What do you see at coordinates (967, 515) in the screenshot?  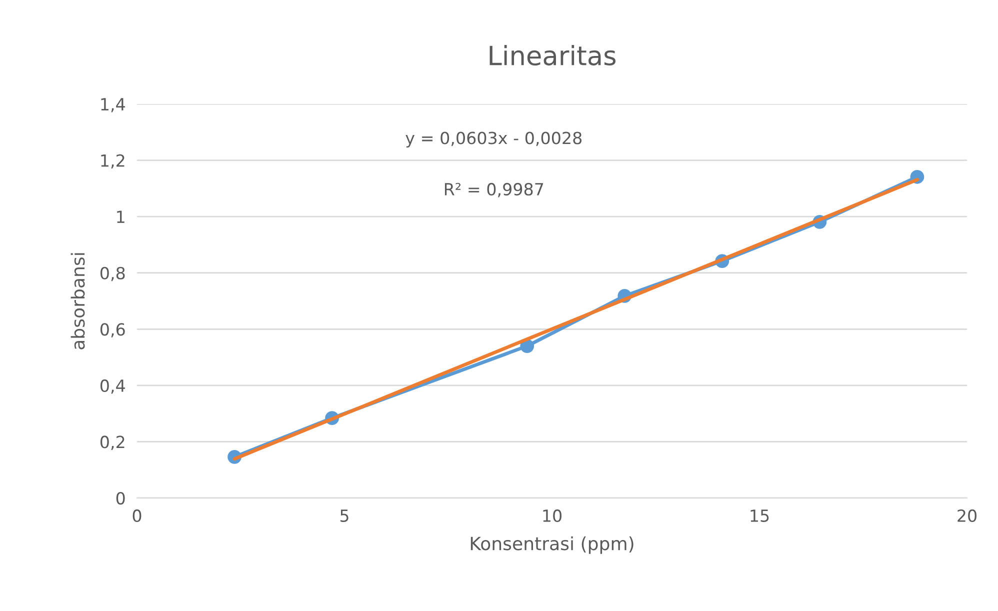 I see `x-tick-label: 20` at bounding box center [967, 515].